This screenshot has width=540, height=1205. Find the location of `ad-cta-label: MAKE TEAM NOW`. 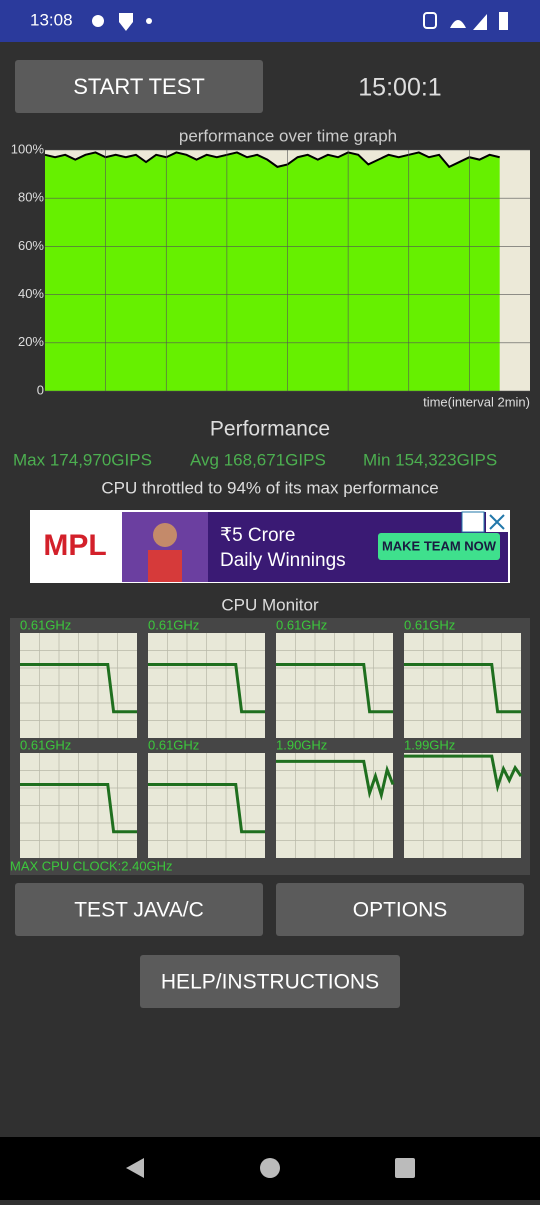

ad-cta-label: MAKE TEAM NOW is located at coordinates (439, 545).